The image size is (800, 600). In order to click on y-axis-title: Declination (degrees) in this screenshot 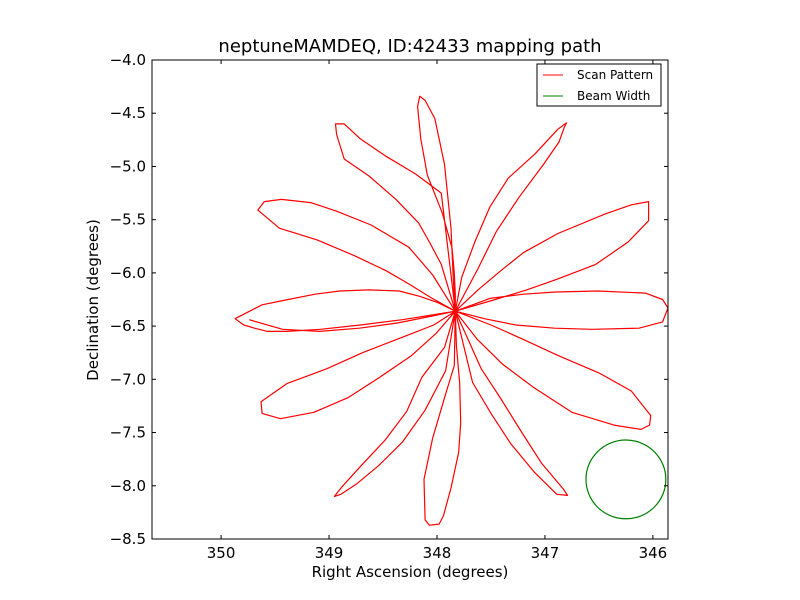, I will do `click(93, 300)`.